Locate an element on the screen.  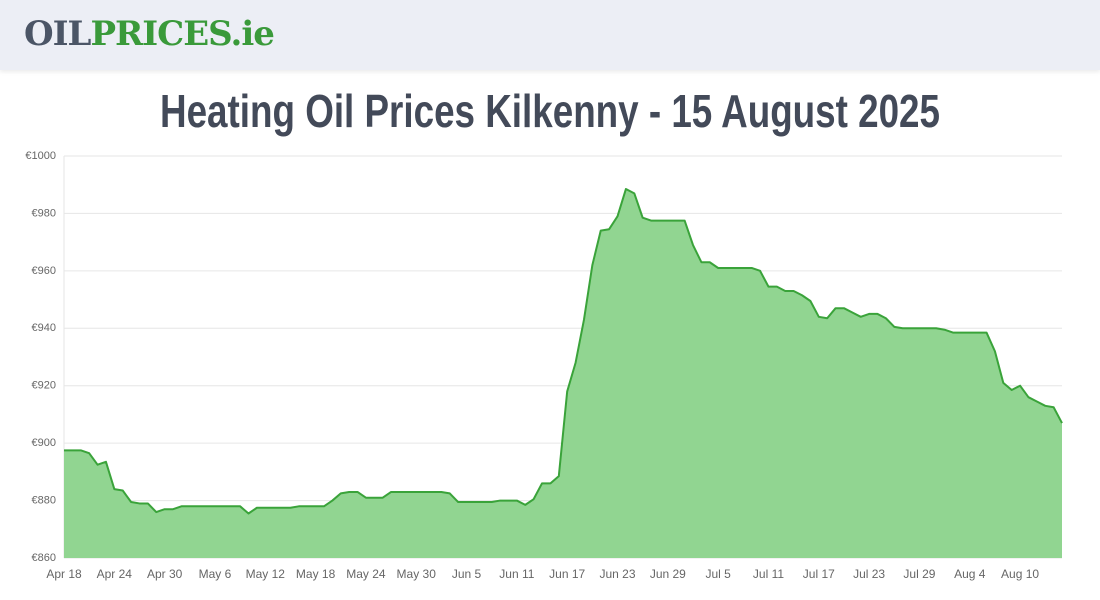
x-tick-label: Apr 18 is located at coordinates (64, 574).